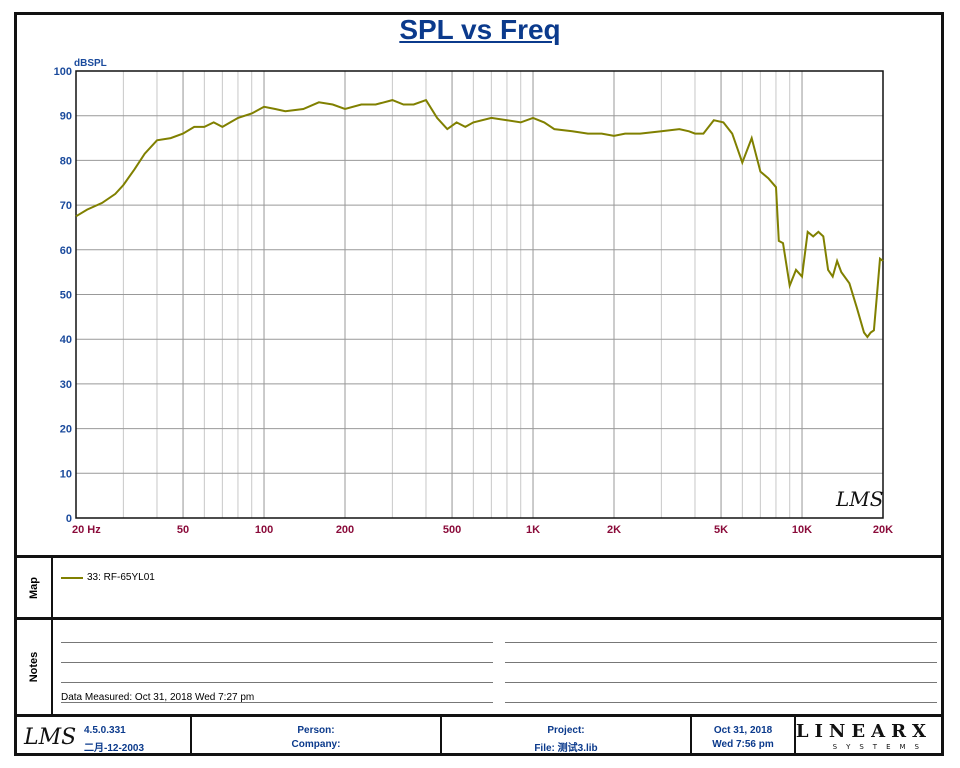 The width and height of the screenshot is (960, 768). Describe the element at coordinates (566, 748) in the screenshot. I see `file-label: File: 测试3.lib` at that location.